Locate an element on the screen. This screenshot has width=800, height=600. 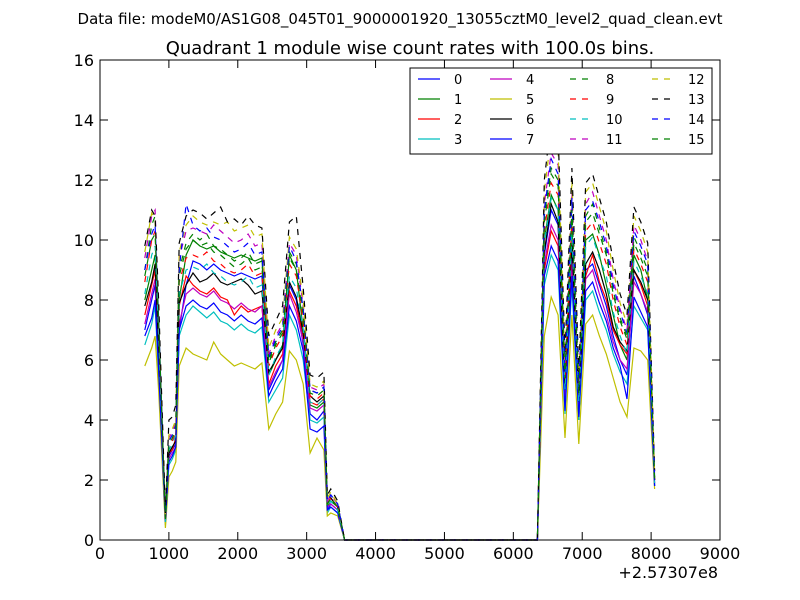
x-offset-label: +2.57307e8 is located at coordinates (668, 572).